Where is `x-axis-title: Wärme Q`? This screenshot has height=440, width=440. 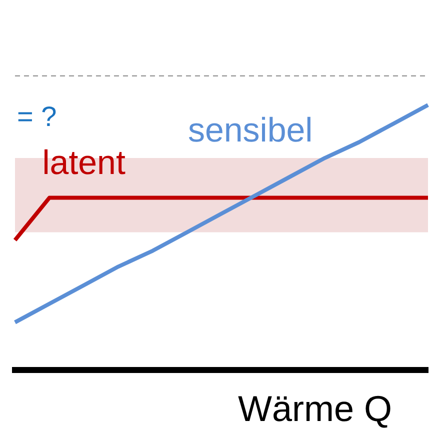
x-axis-title: Wärme Q is located at coordinates (315, 409).